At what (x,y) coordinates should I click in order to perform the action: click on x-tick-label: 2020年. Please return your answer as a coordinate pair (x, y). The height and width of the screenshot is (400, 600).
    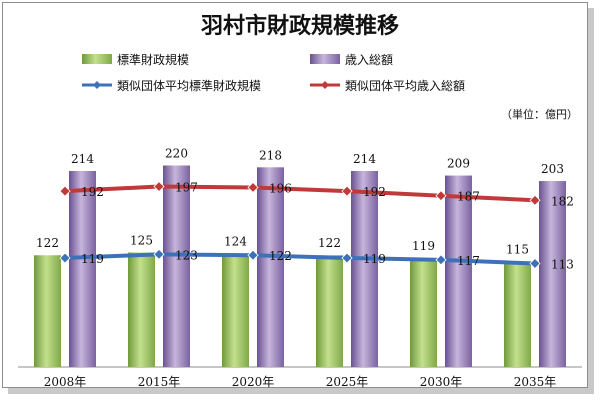
    Looking at the image, I should click on (253, 382).